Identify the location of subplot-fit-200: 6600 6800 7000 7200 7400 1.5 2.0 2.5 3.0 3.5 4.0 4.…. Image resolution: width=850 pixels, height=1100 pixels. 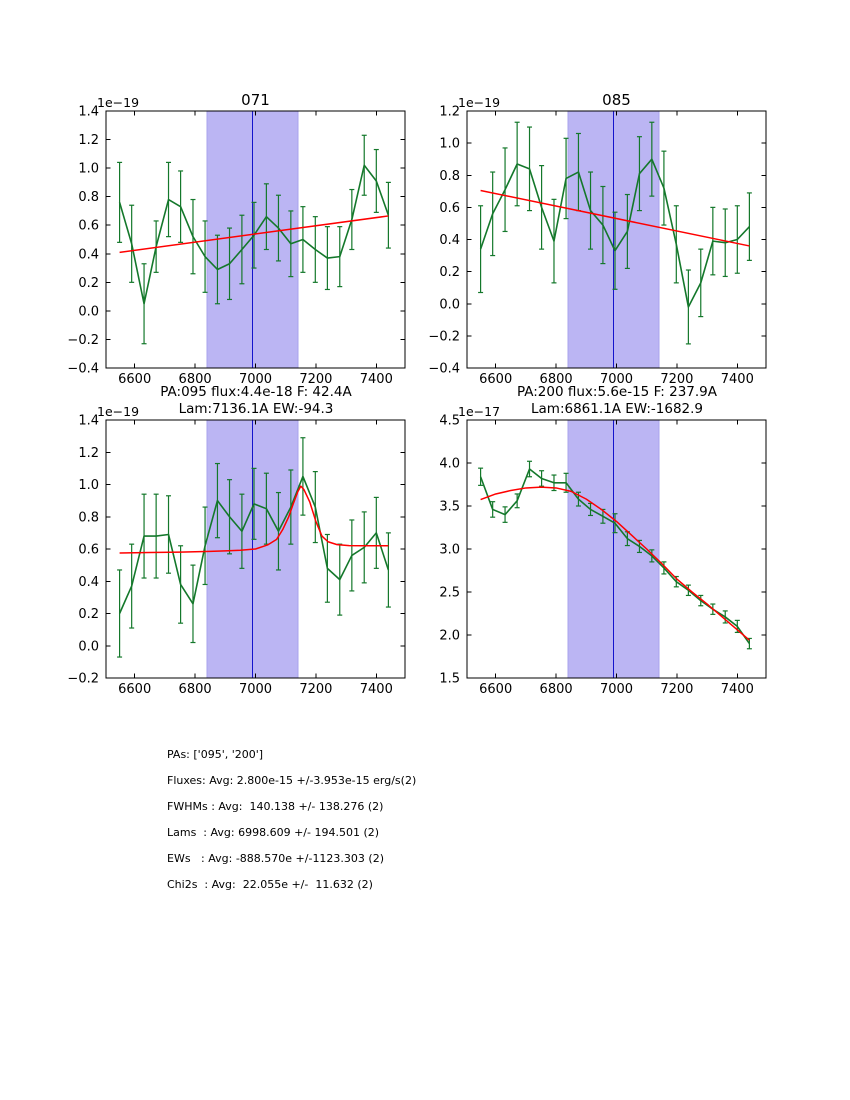
(603, 551).